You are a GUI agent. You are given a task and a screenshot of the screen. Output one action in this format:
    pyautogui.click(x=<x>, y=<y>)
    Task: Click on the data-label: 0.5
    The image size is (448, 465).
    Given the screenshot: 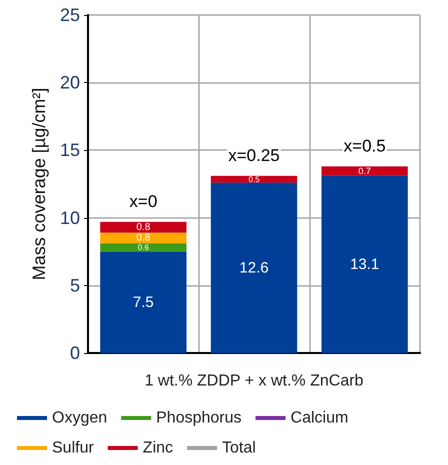 What is the action you would take?
    pyautogui.click(x=254, y=179)
    